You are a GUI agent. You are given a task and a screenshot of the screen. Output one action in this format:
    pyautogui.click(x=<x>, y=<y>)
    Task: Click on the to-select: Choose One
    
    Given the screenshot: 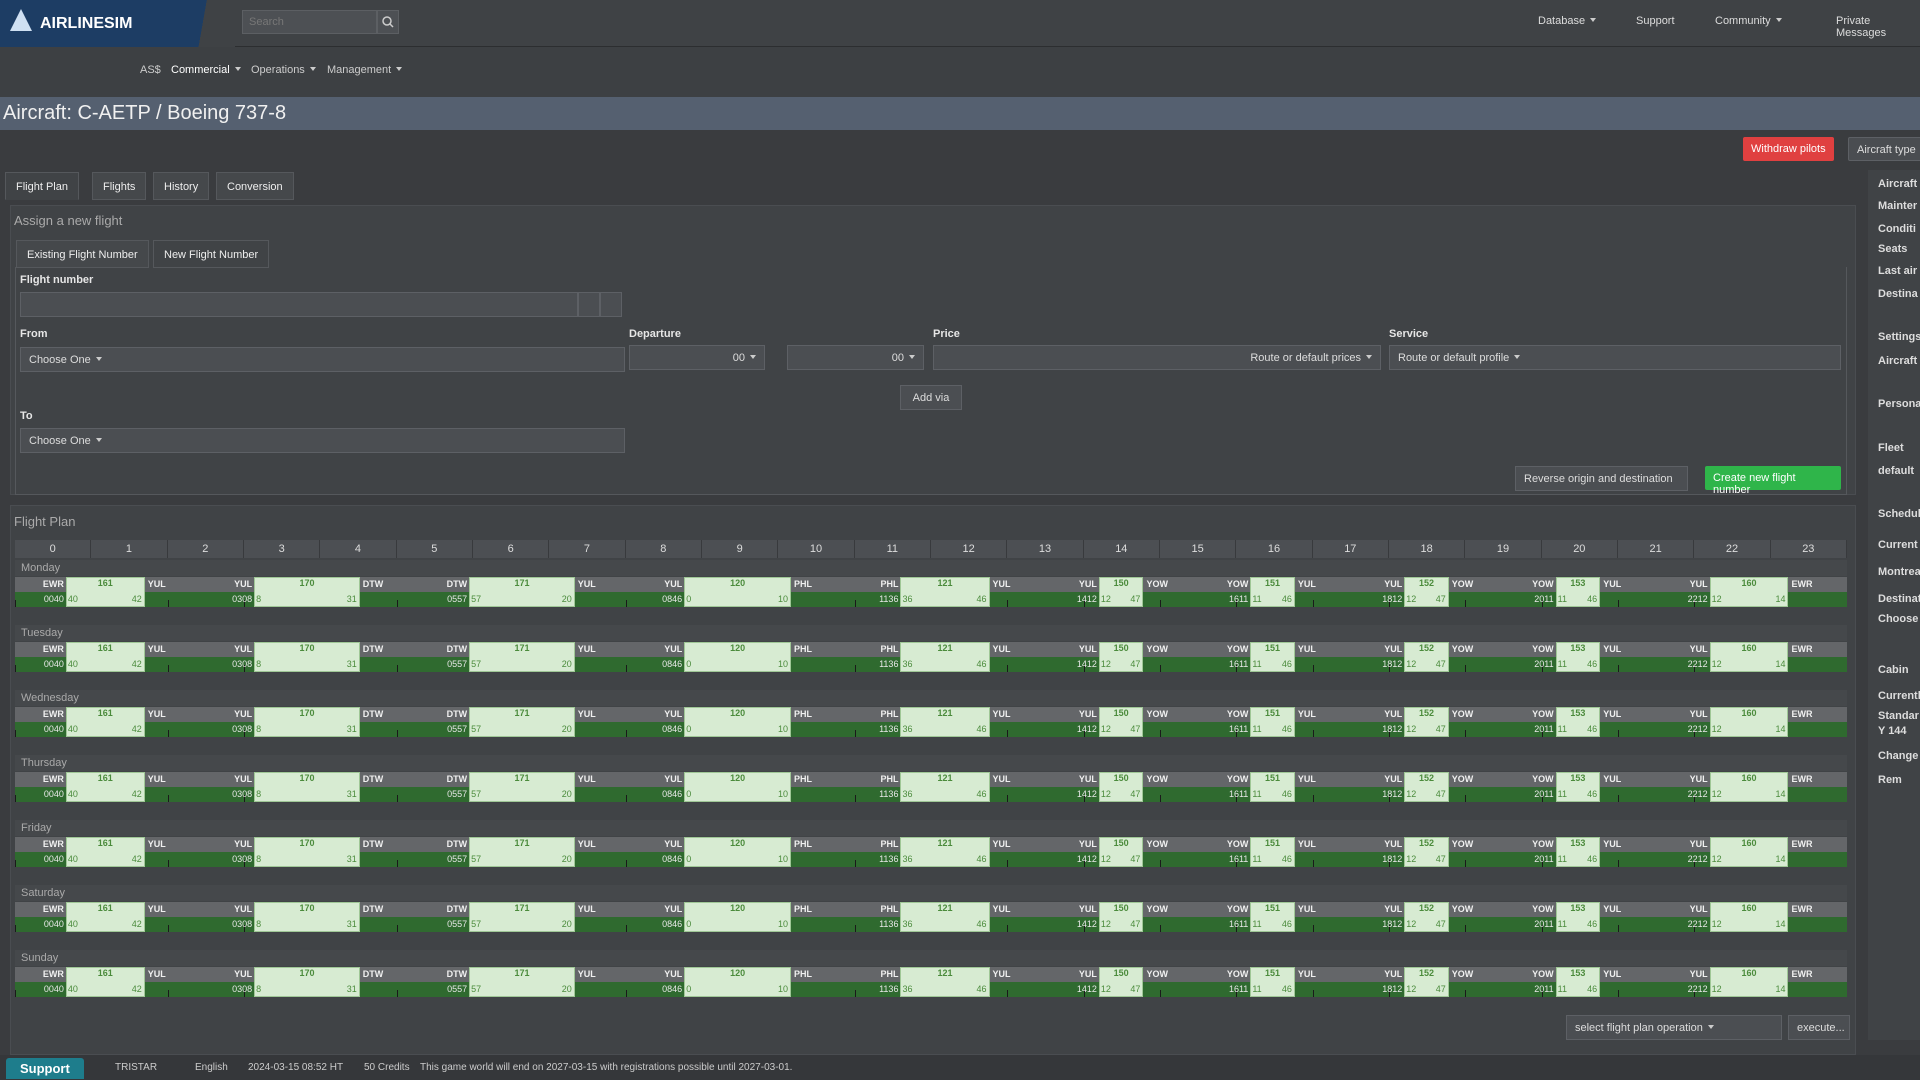 What is the action you would take?
    pyautogui.click(x=322, y=440)
    